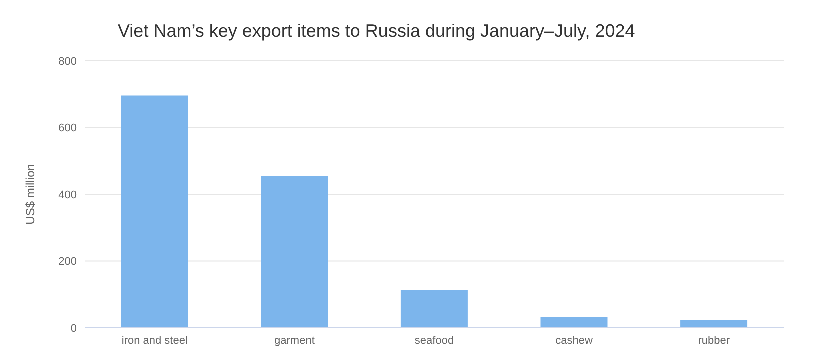 The image size is (814, 360). Describe the element at coordinates (67, 195) in the screenshot. I see `y-tick-label: 400` at that location.